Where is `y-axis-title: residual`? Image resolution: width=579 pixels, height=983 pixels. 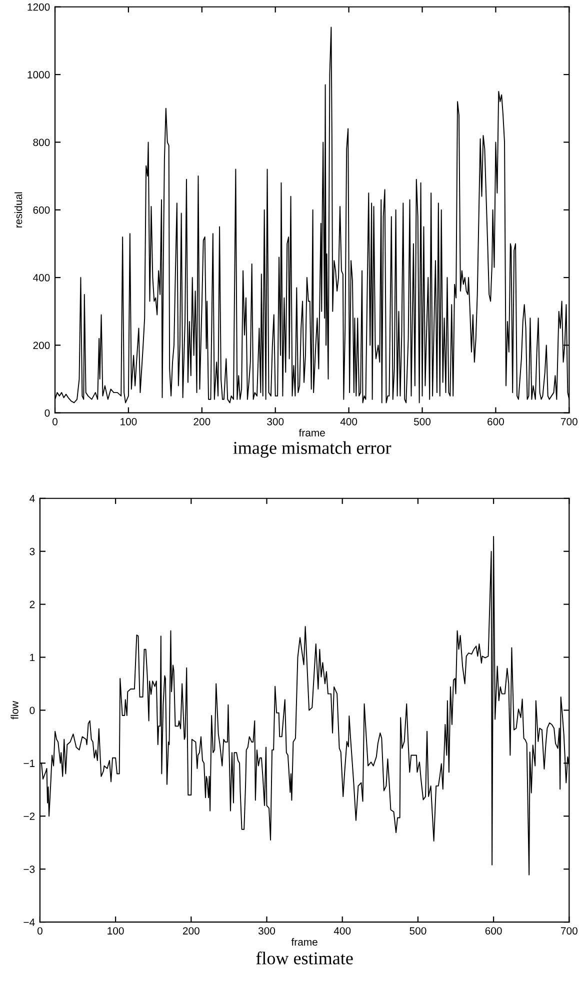
y-axis-title: residual is located at coordinates (18, 210).